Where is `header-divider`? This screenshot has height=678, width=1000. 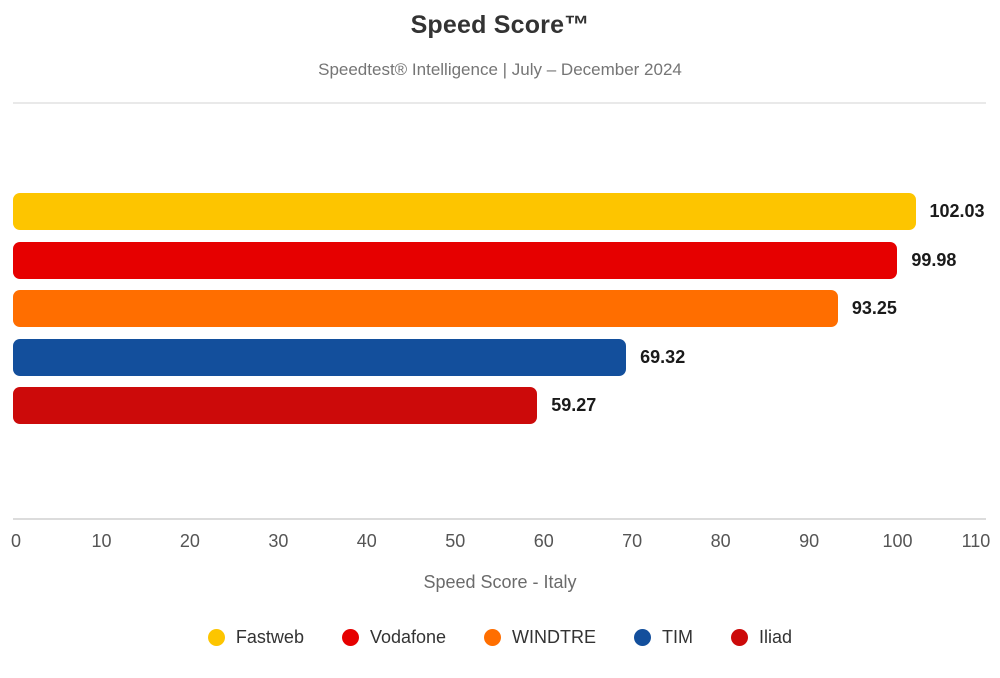 header-divider is located at coordinates (499, 103).